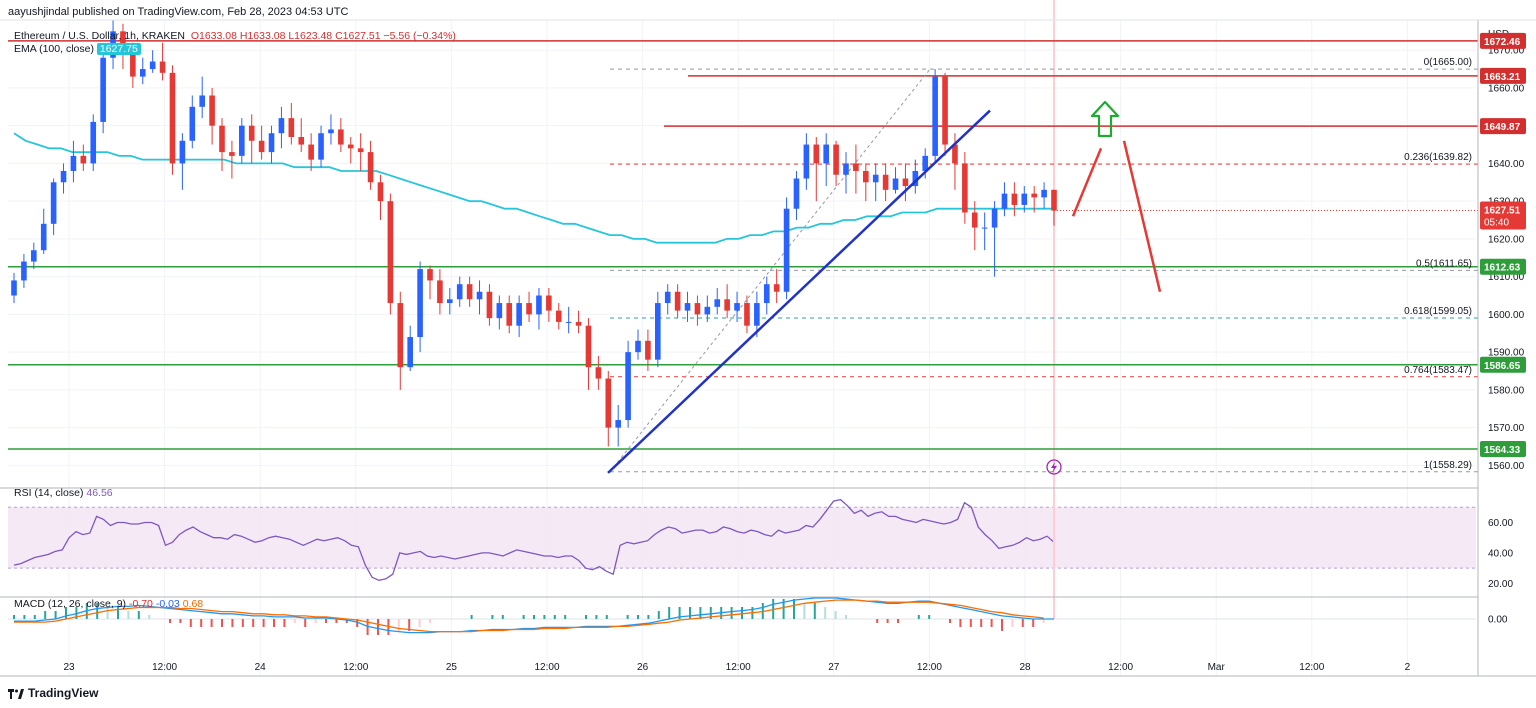  I want to click on price-tick-label: 1600.00, so click(1506, 315).